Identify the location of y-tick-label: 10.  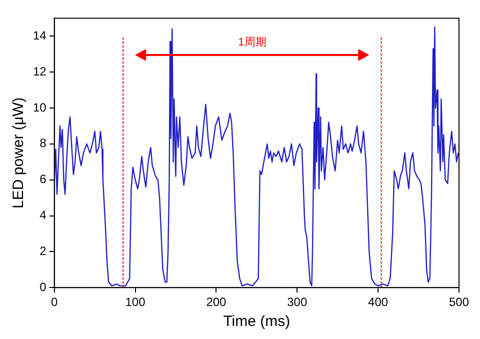
(39, 107).